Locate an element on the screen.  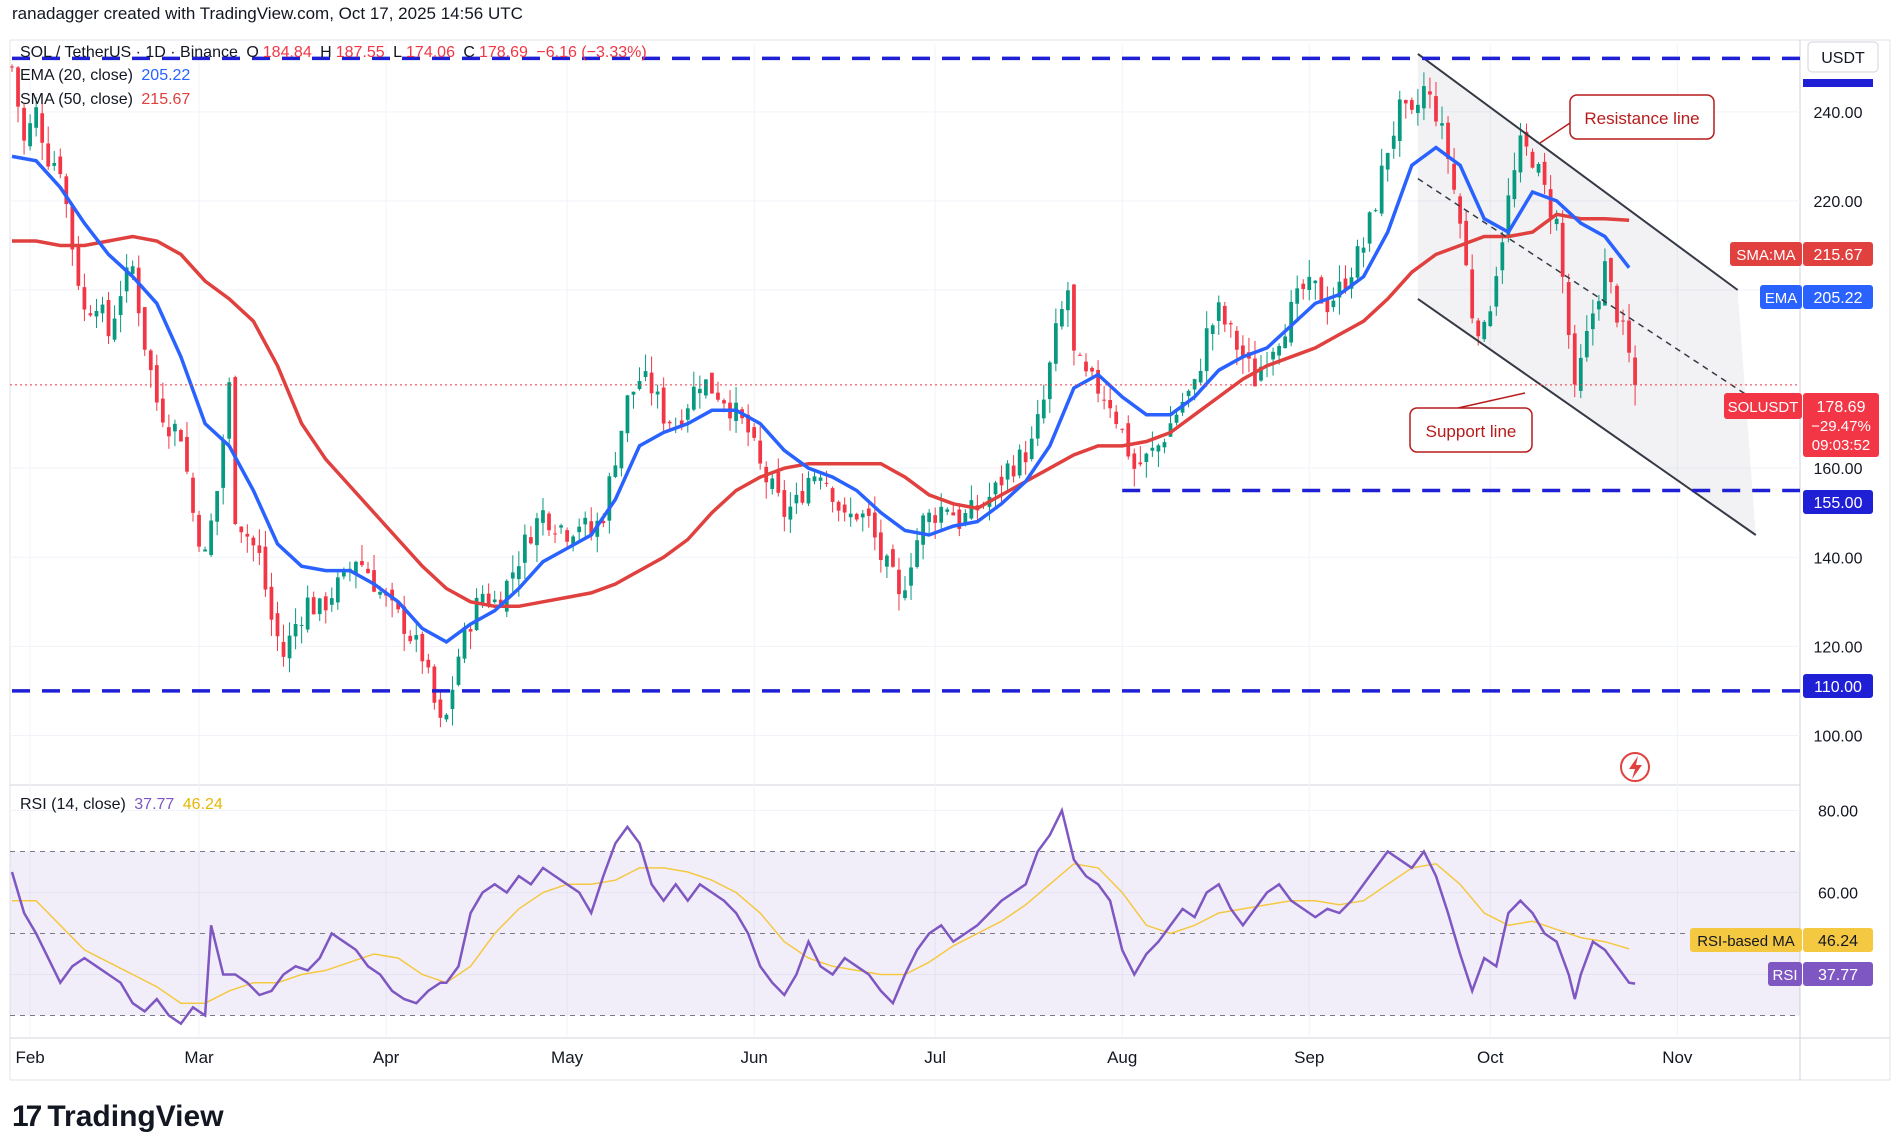
price-tick-160: 160.00 is located at coordinates (1838, 469).